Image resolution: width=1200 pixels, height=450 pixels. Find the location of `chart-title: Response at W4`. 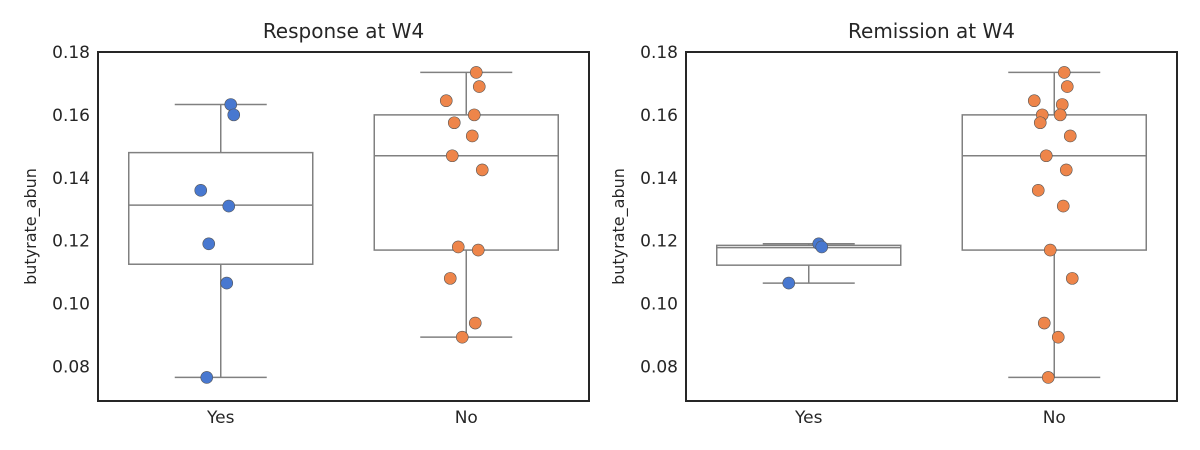

chart-title: Response at W4 is located at coordinates (343, 31).